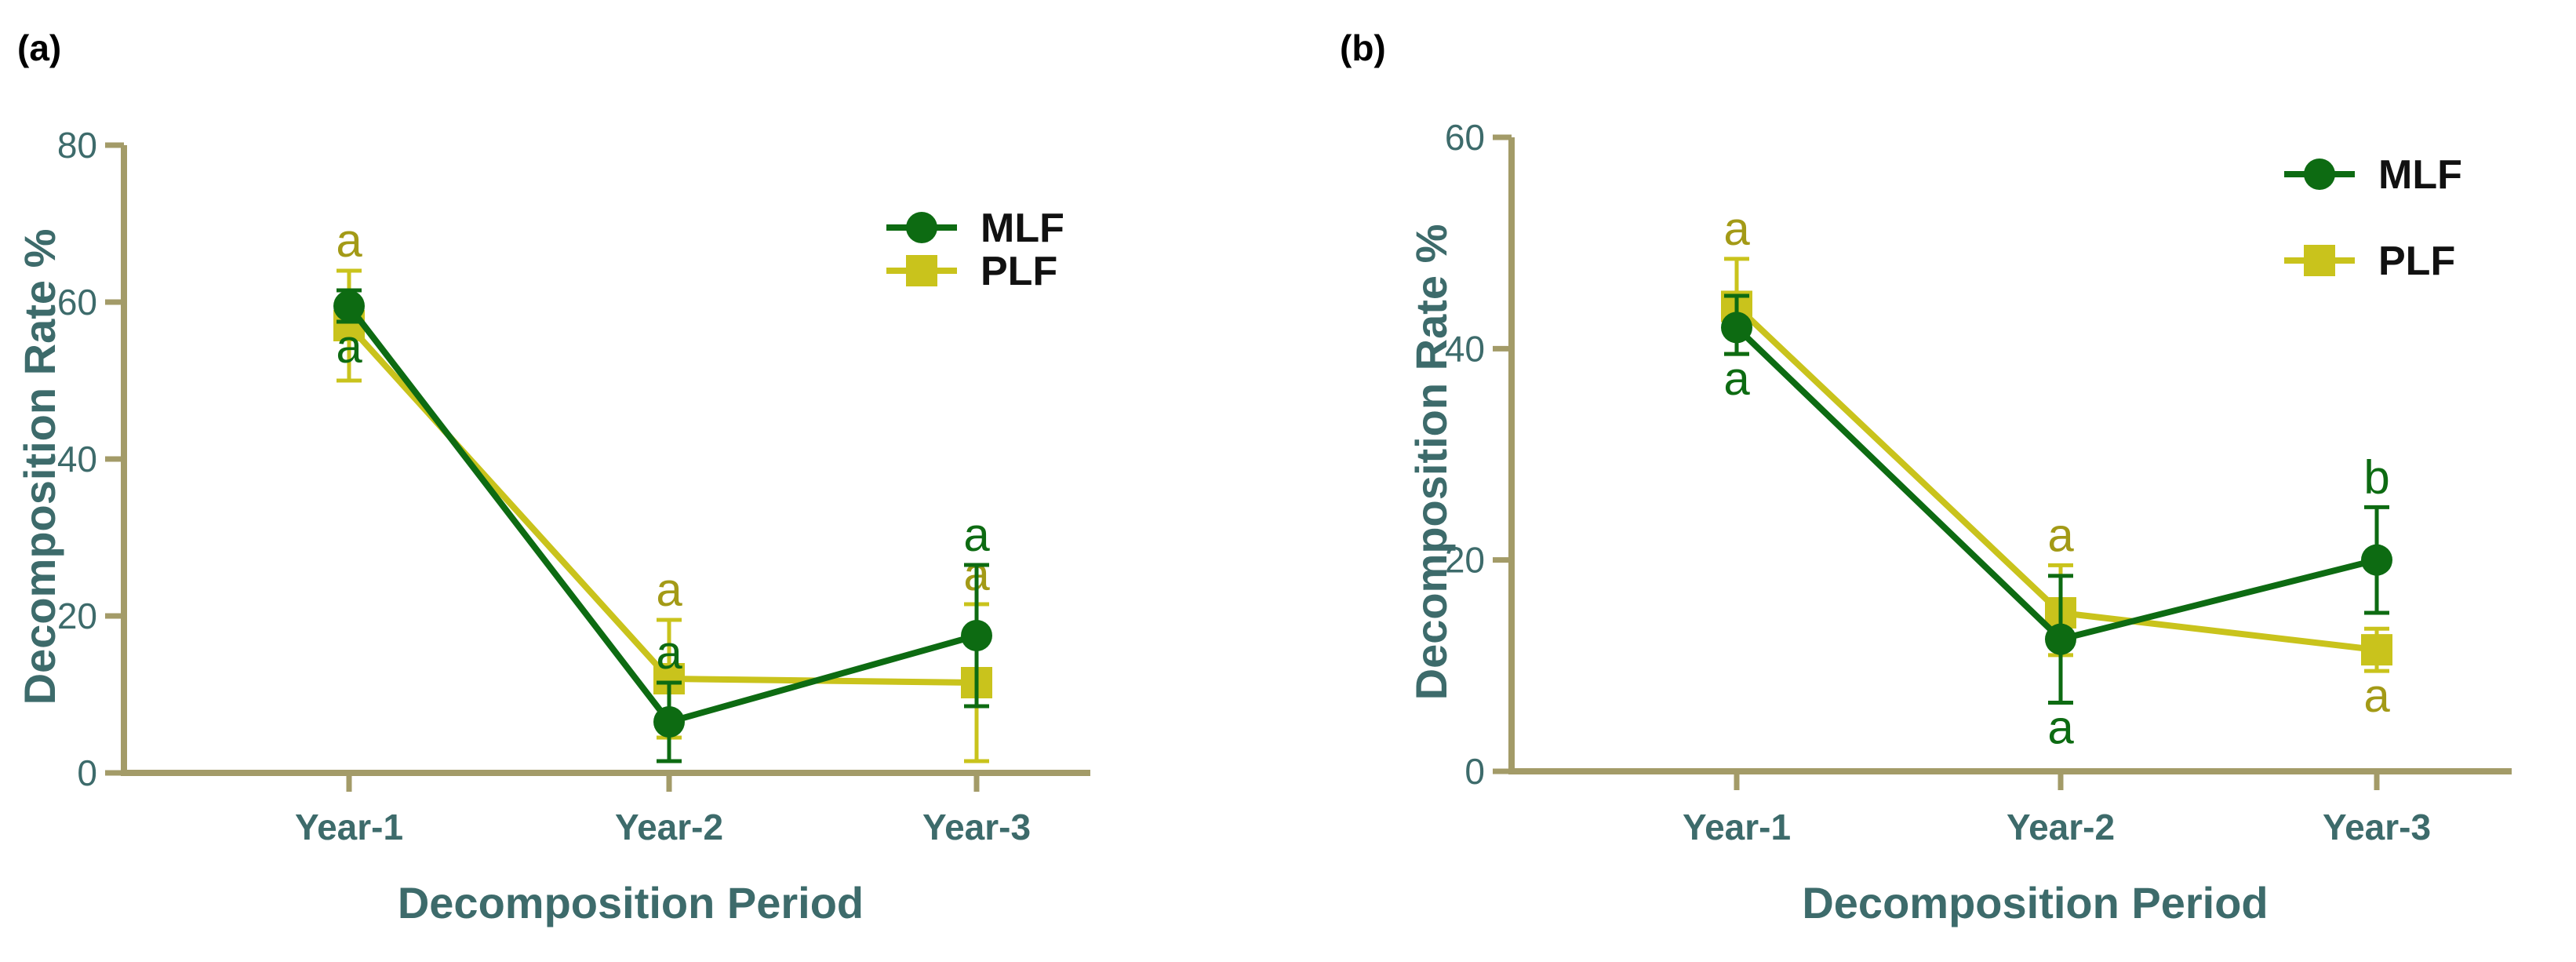 This screenshot has width=2576, height=962. What do you see at coordinates (2376, 650) in the screenshot?
I see `data-point-plf` at bounding box center [2376, 650].